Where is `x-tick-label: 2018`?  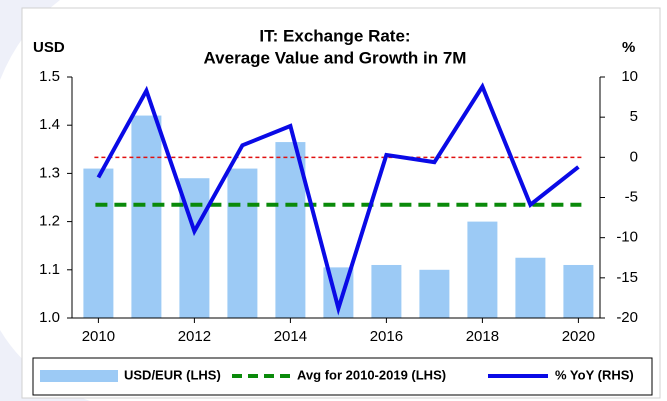 x-tick-label: 2018 is located at coordinates (482, 336).